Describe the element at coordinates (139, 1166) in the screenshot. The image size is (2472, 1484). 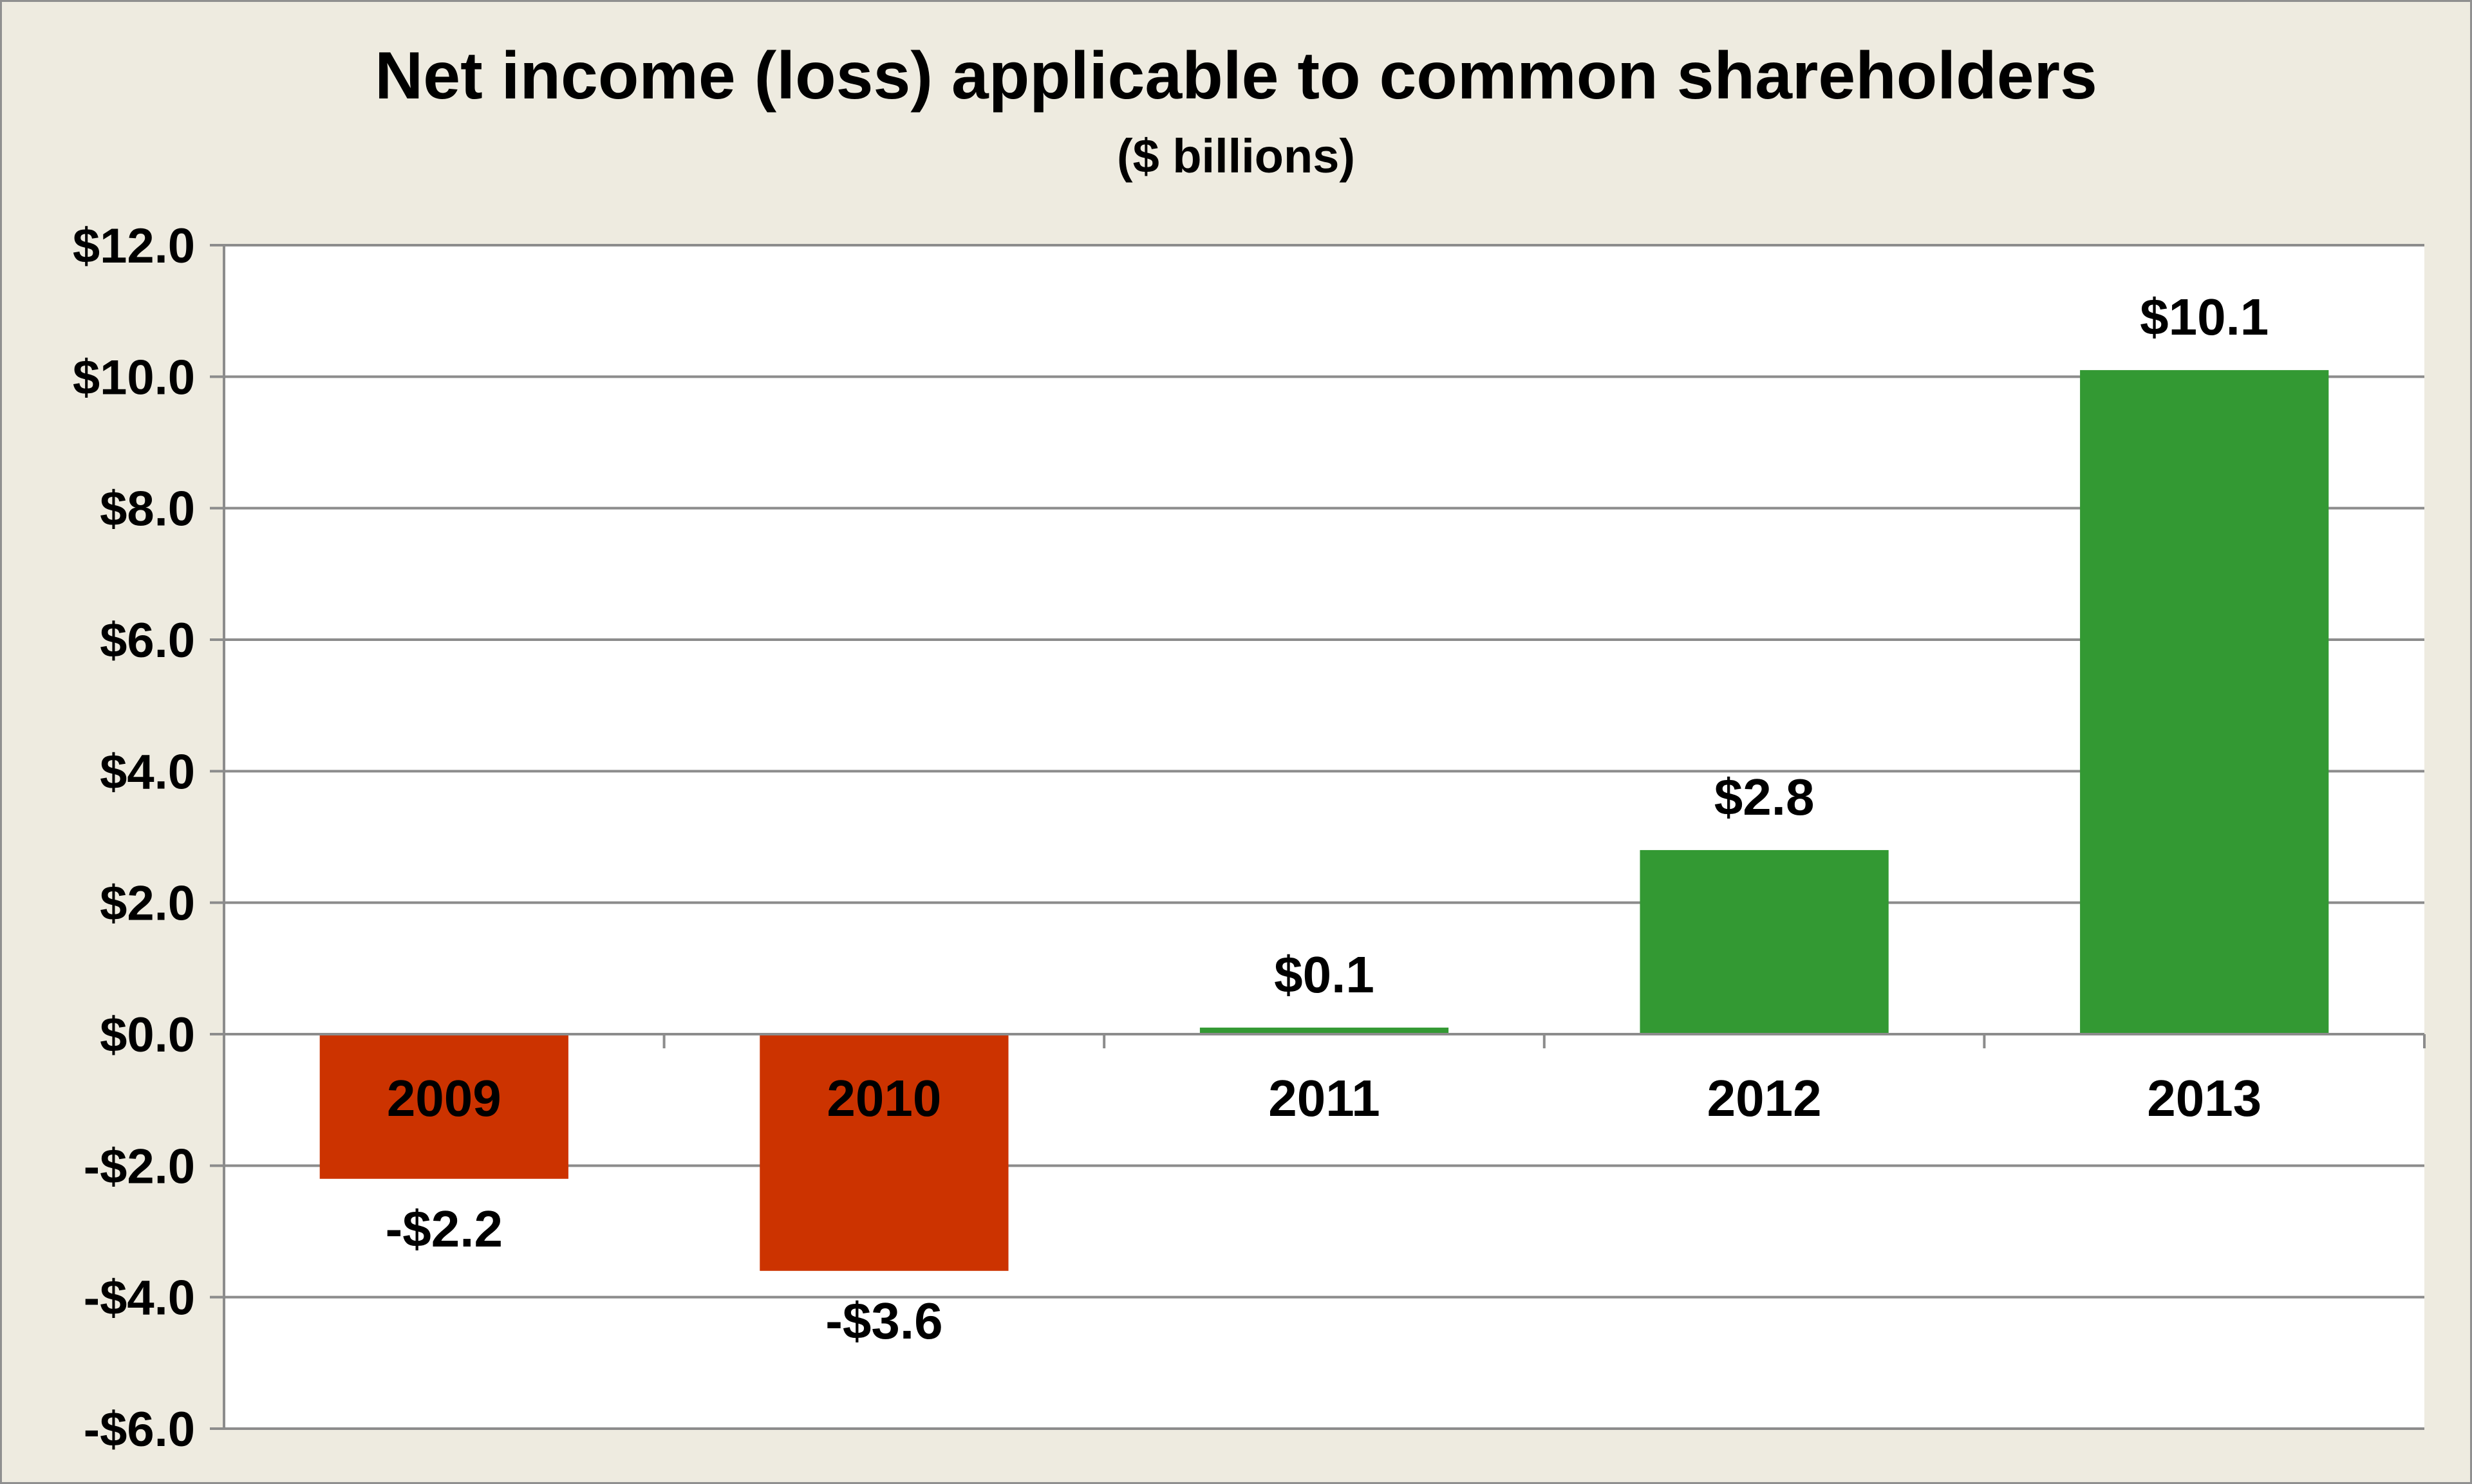
I see `y-tick-label: -$2.0` at that location.